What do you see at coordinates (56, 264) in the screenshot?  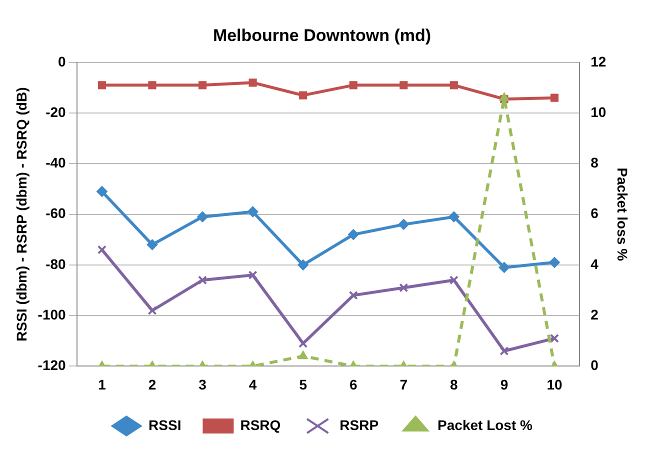 I see `y-tick-label: -80` at bounding box center [56, 264].